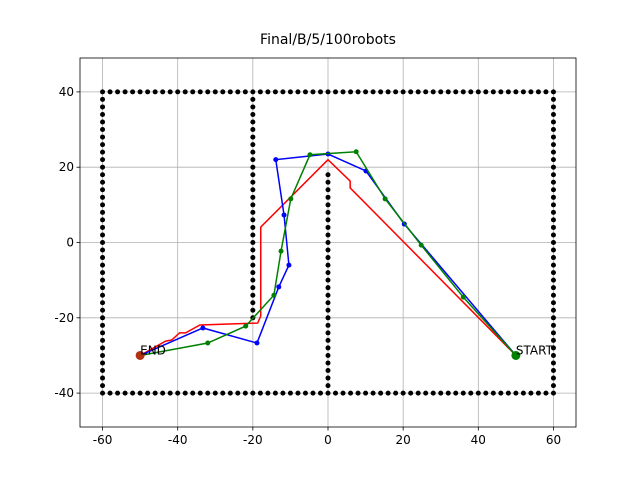 This screenshot has height=484, width=640. What do you see at coordinates (103, 440) in the screenshot?
I see `x-tick-label: -60` at bounding box center [103, 440].